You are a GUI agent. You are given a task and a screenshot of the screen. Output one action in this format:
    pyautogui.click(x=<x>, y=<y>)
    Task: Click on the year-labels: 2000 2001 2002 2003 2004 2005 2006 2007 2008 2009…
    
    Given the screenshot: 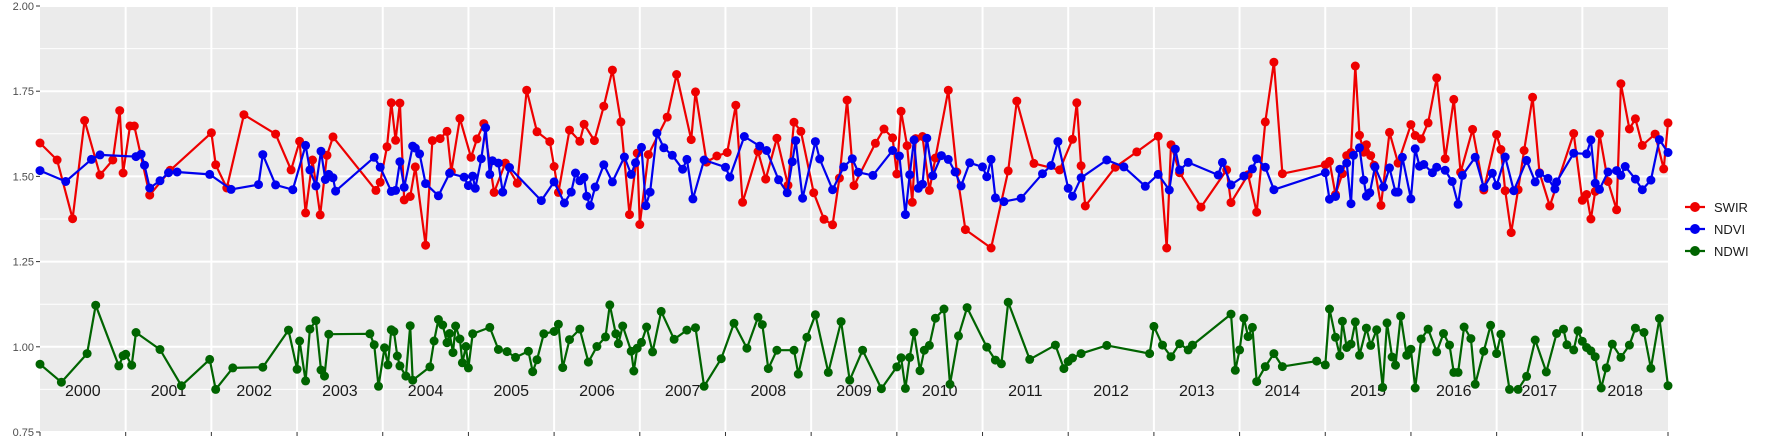 What is the action you would take?
    pyautogui.click(x=854, y=391)
    